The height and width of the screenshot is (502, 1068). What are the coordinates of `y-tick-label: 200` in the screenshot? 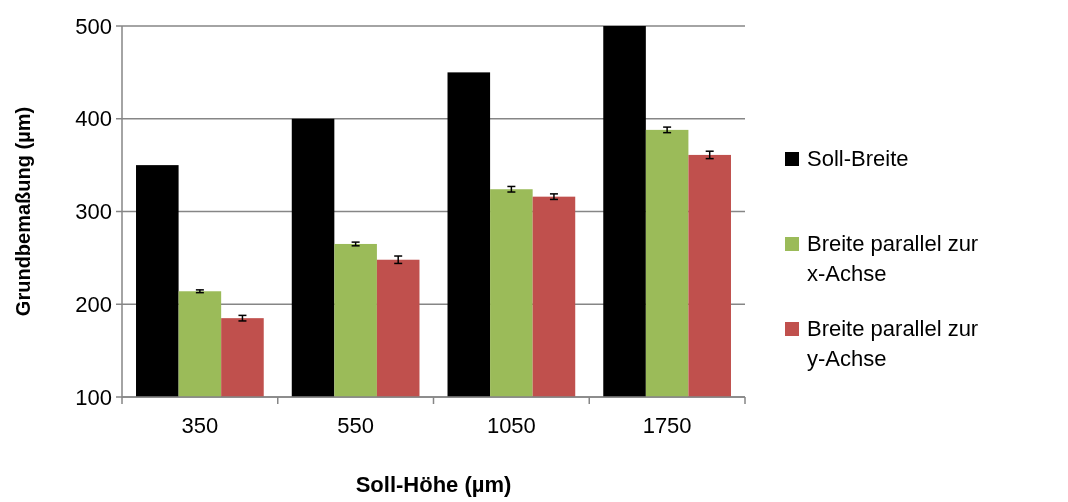 It's located at (93, 304).